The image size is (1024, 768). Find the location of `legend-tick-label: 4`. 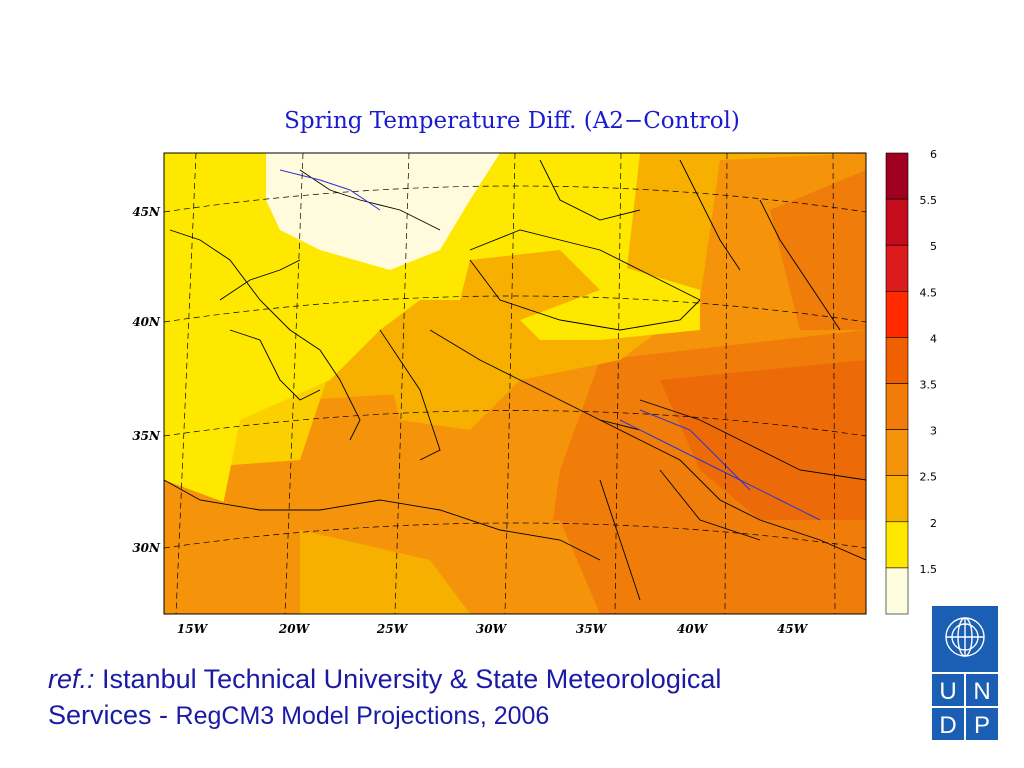

legend-tick-label: 4 is located at coordinates (933, 338).